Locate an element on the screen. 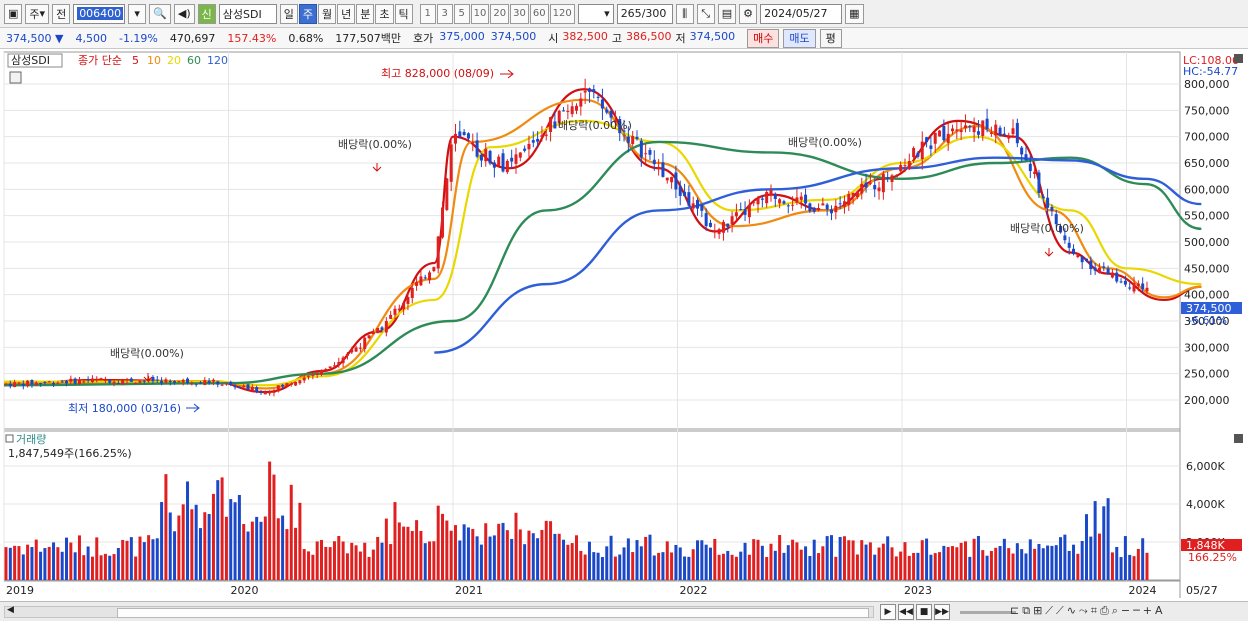 This screenshot has width=1248, height=621. period-button-2: 월 is located at coordinates (327, 13).